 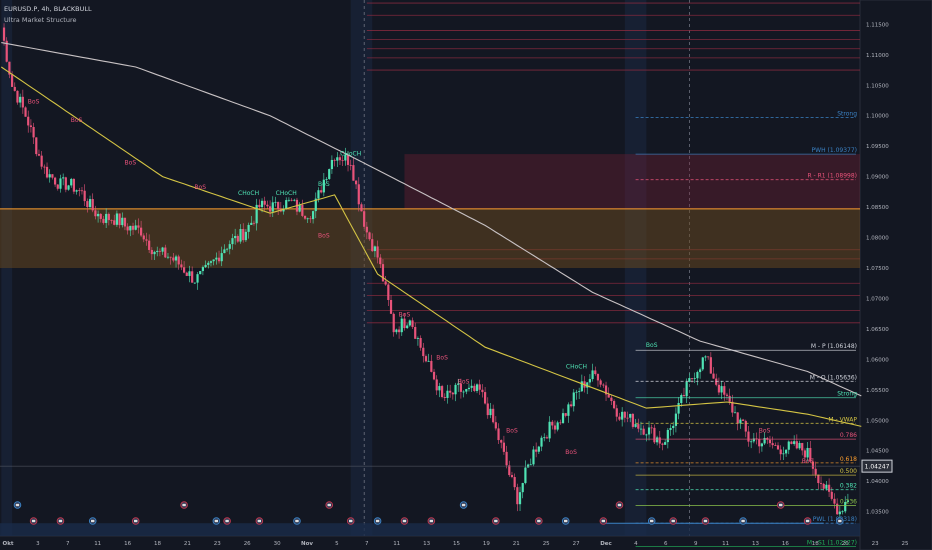 I want to click on supply-zone, so click(x=632, y=181).